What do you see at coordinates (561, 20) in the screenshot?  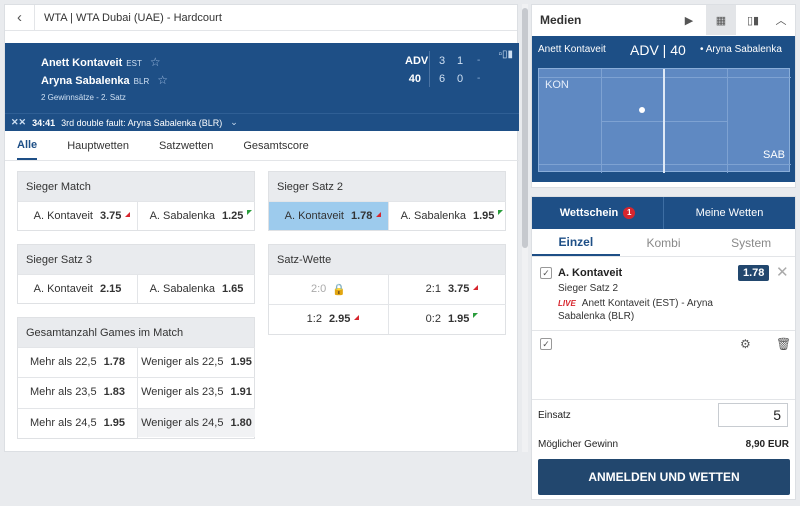 I see `media-title: Medien` at bounding box center [561, 20].